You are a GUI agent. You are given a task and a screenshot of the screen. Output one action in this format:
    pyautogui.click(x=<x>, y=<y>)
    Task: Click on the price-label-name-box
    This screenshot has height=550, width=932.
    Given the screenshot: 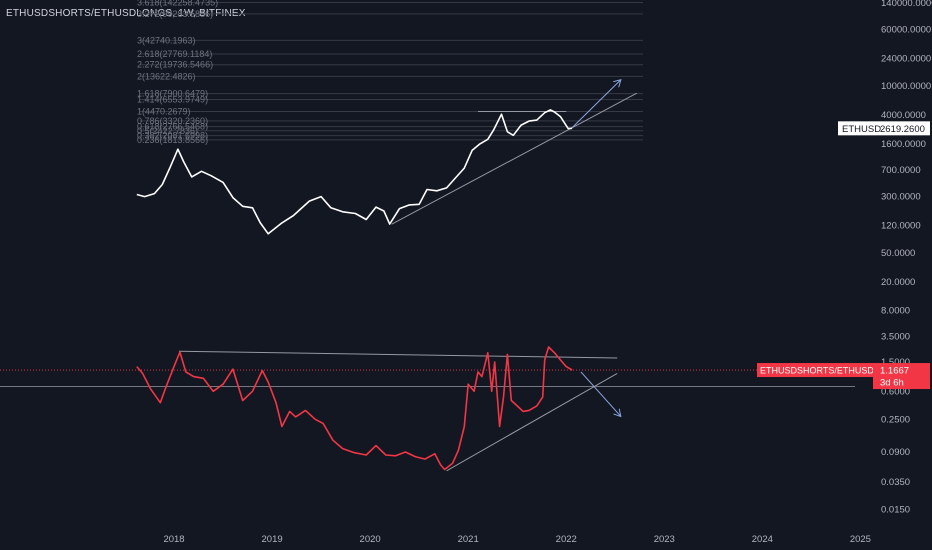 What is the action you would take?
    pyautogui.click(x=815, y=370)
    